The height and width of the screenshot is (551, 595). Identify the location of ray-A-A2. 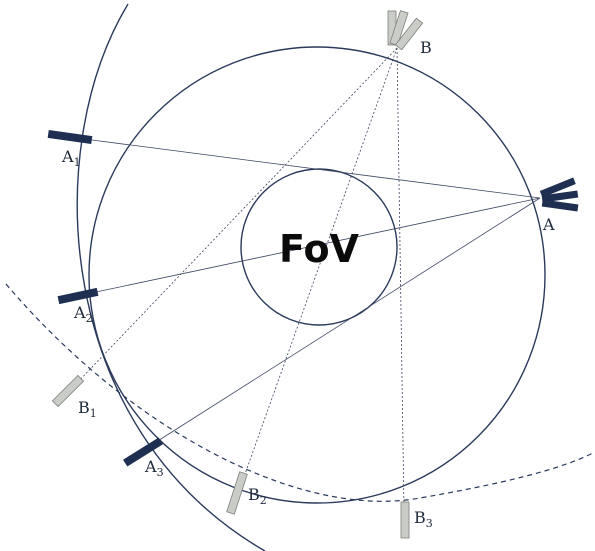
(318, 245).